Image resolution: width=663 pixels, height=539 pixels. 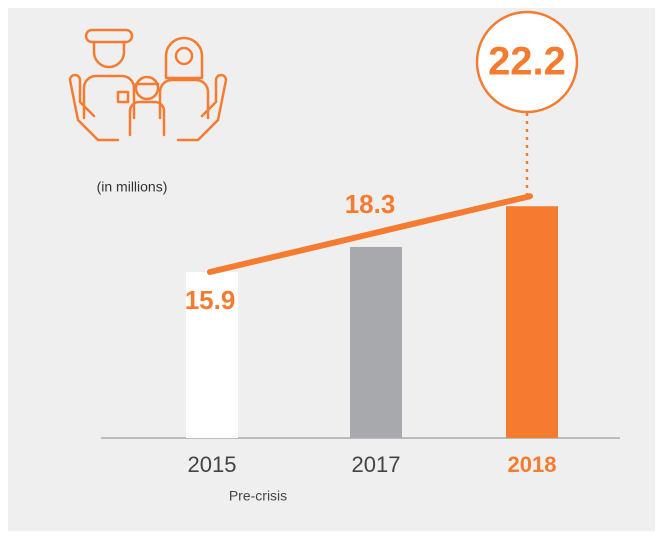 I want to click on people-icon, so click(x=148, y=85).